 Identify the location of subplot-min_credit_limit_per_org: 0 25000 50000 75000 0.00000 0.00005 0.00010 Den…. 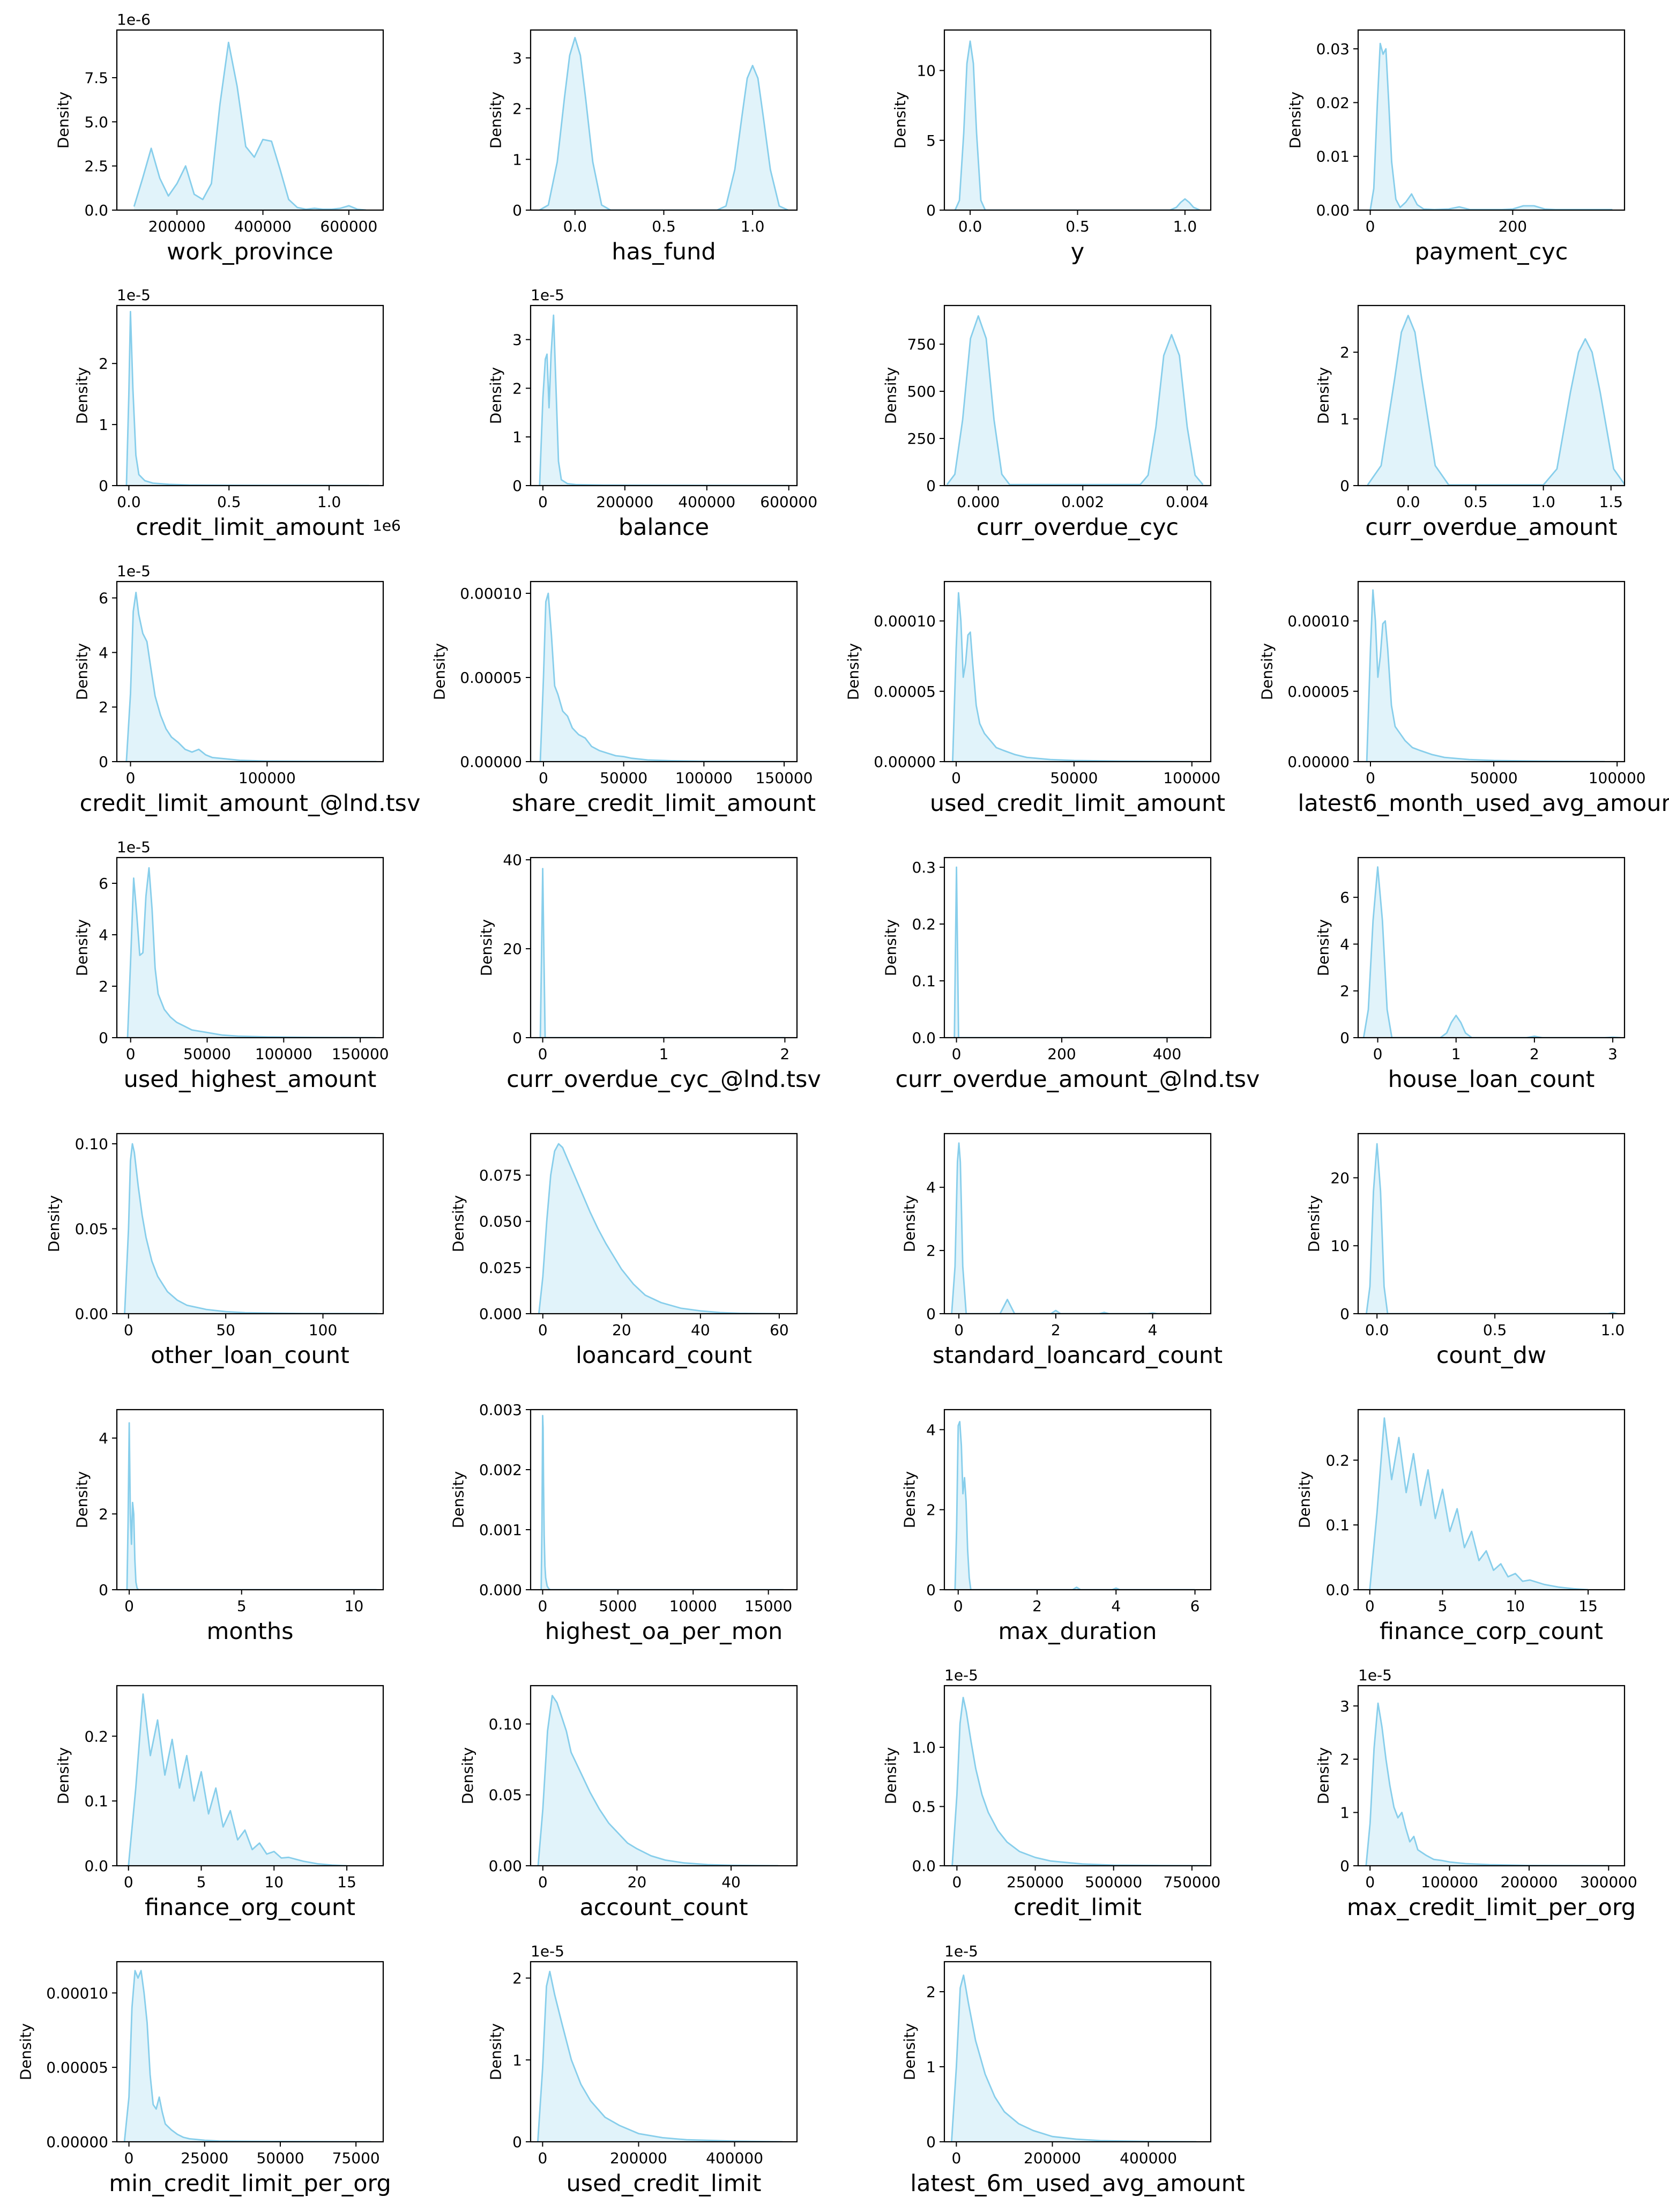
(204, 2079).